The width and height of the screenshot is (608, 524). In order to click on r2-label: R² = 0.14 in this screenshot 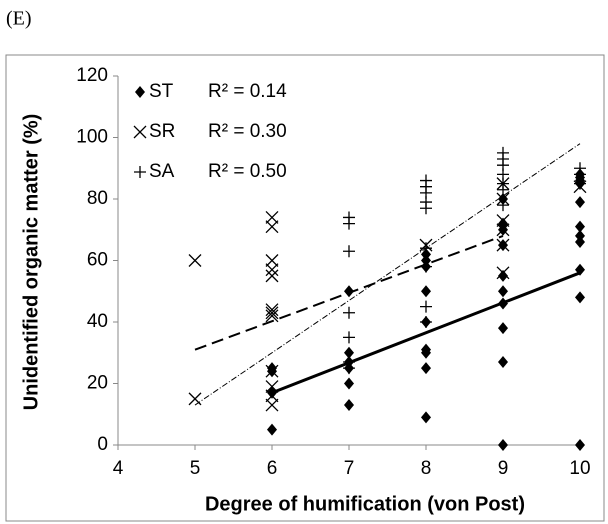, I will do `click(247, 91)`.